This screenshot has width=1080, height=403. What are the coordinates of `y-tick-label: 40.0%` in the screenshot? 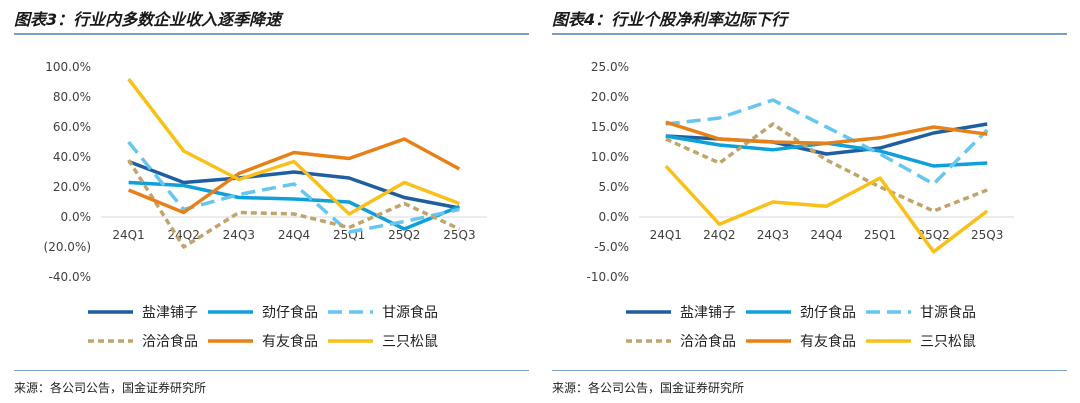 It's located at (72, 157).